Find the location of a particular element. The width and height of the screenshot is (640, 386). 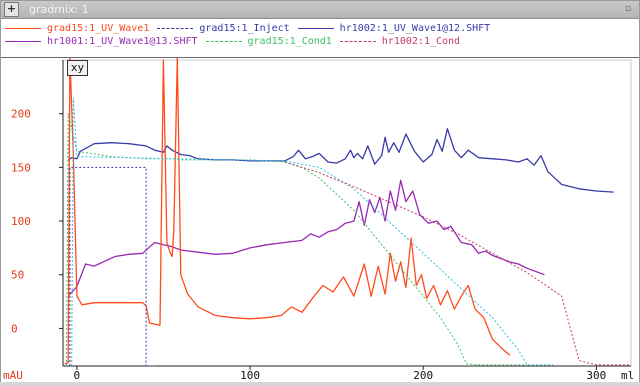

restore-icon: ▫ is located at coordinates (628, 9).